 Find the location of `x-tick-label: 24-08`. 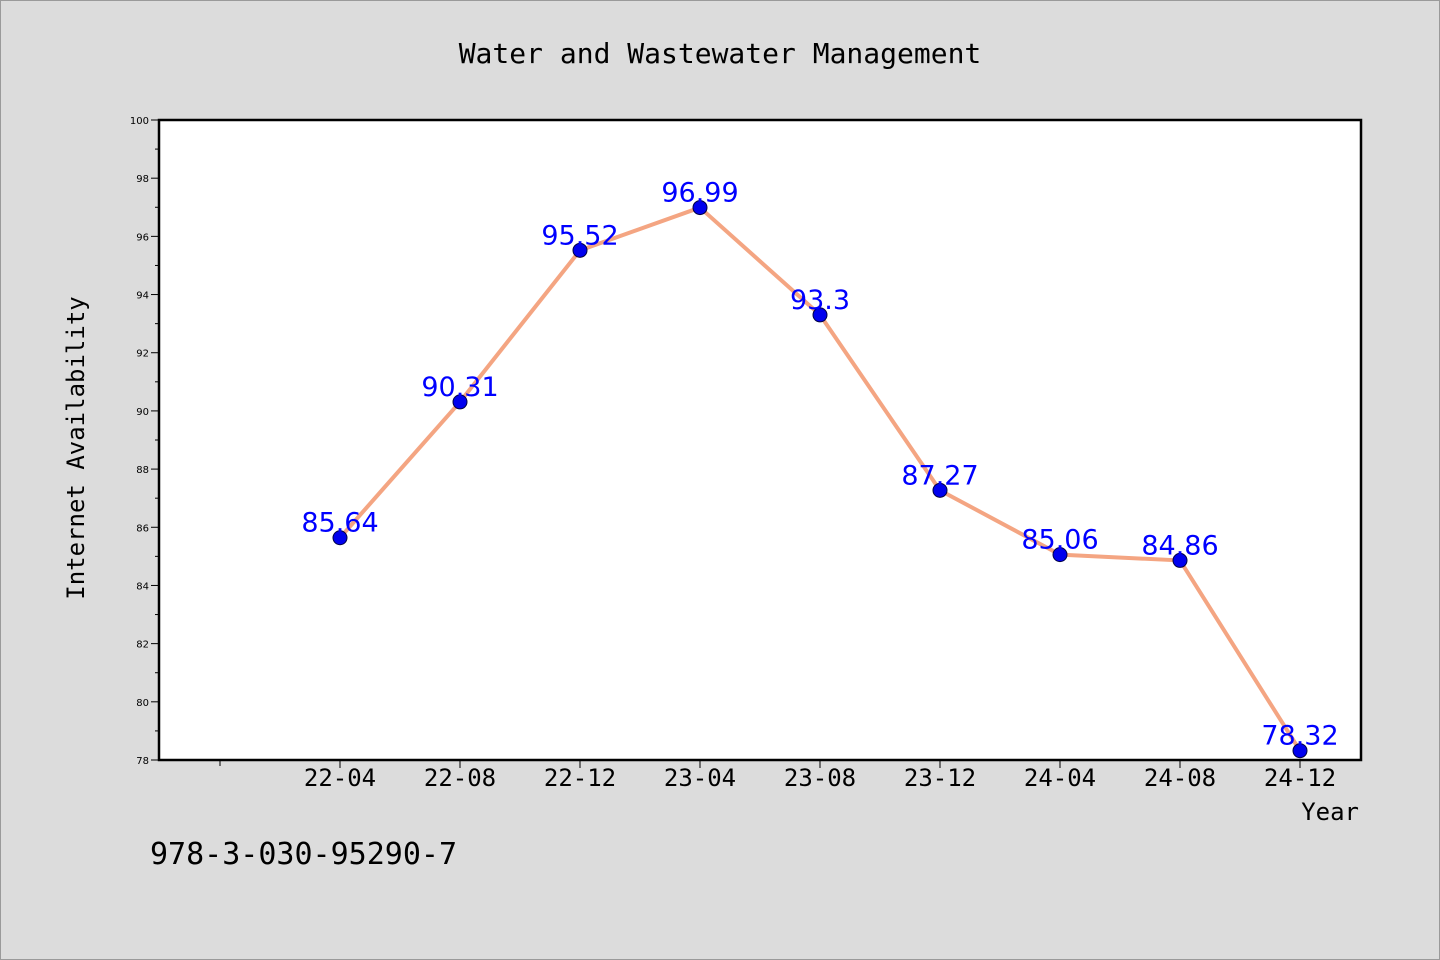

x-tick-label: 24-08 is located at coordinates (1180, 778).